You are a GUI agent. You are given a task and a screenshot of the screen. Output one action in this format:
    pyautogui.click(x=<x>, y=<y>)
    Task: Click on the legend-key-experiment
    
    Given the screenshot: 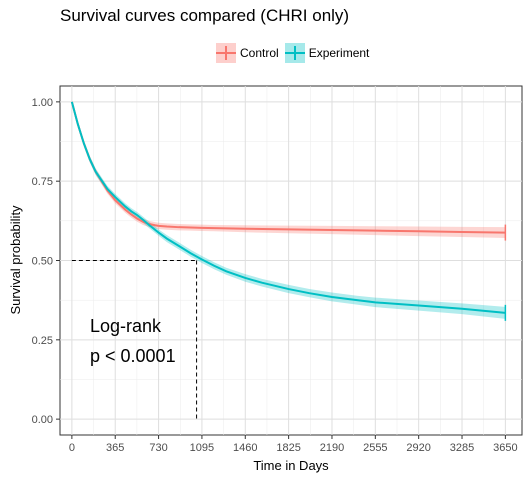 What is the action you would take?
    pyautogui.click(x=294, y=53)
    